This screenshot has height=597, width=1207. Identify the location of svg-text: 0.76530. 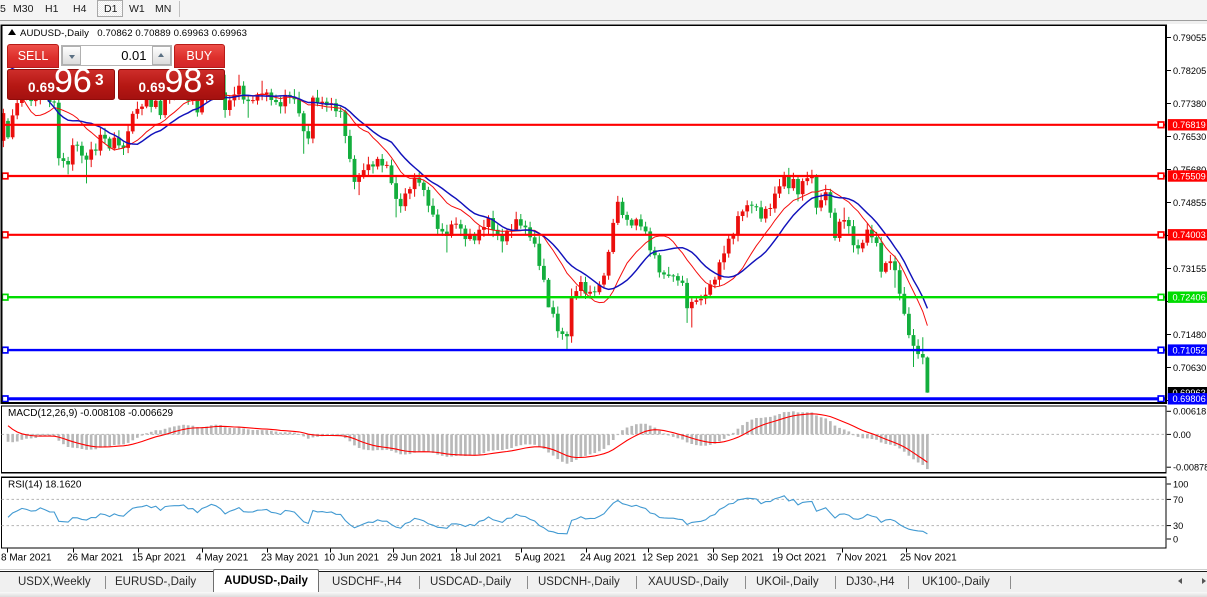
(1189, 137).